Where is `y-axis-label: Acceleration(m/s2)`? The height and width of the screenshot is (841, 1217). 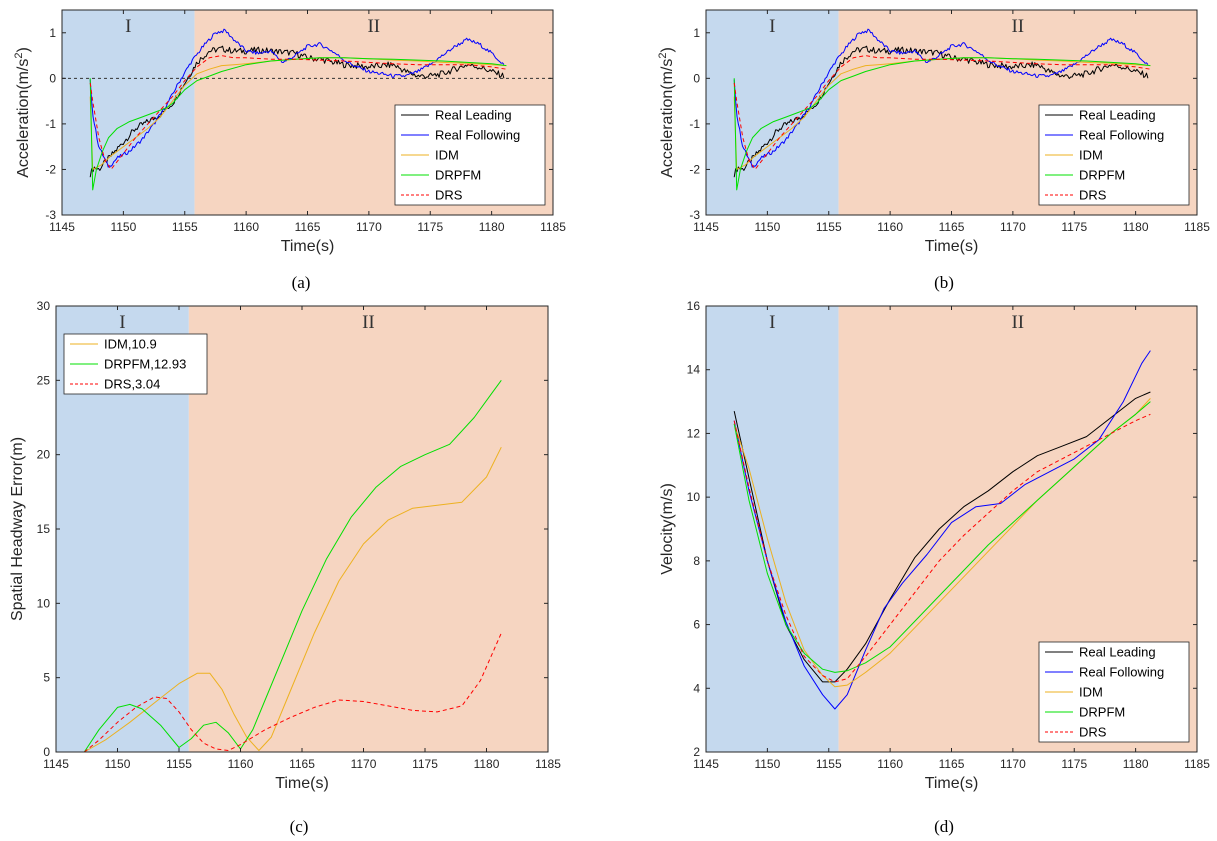 y-axis-label: Acceleration(m/s2) is located at coordinates (666, 112).